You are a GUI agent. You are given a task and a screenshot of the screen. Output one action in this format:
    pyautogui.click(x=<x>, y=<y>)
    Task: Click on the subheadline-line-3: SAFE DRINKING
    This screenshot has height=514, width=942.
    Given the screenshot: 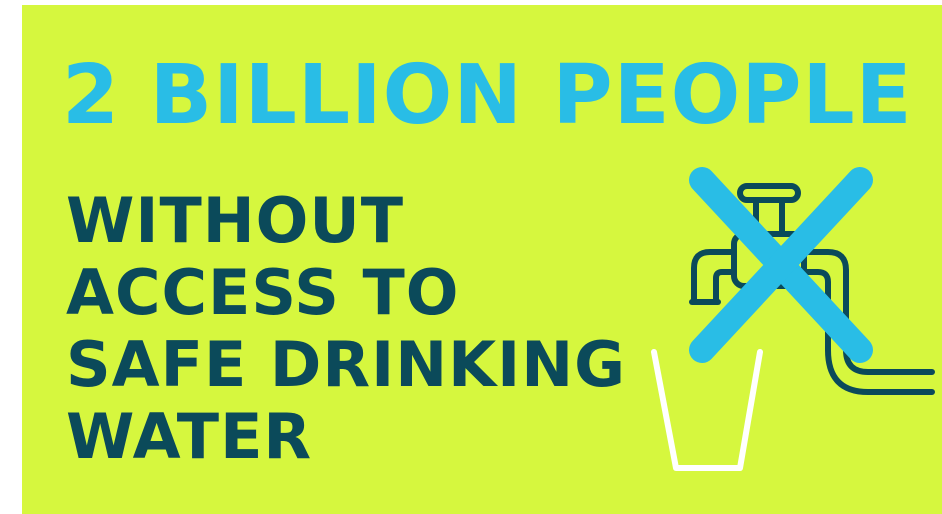 What is the action you would take?
    pyautogui.click(x=346, y=364)
    